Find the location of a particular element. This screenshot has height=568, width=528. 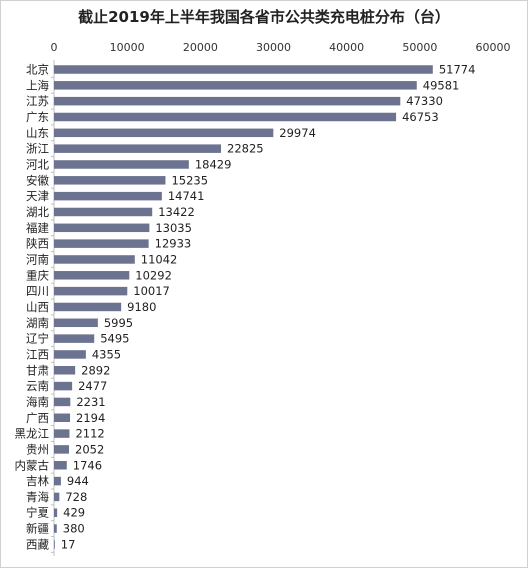

data-label-29: 380 is located at coordinates (74, 529).